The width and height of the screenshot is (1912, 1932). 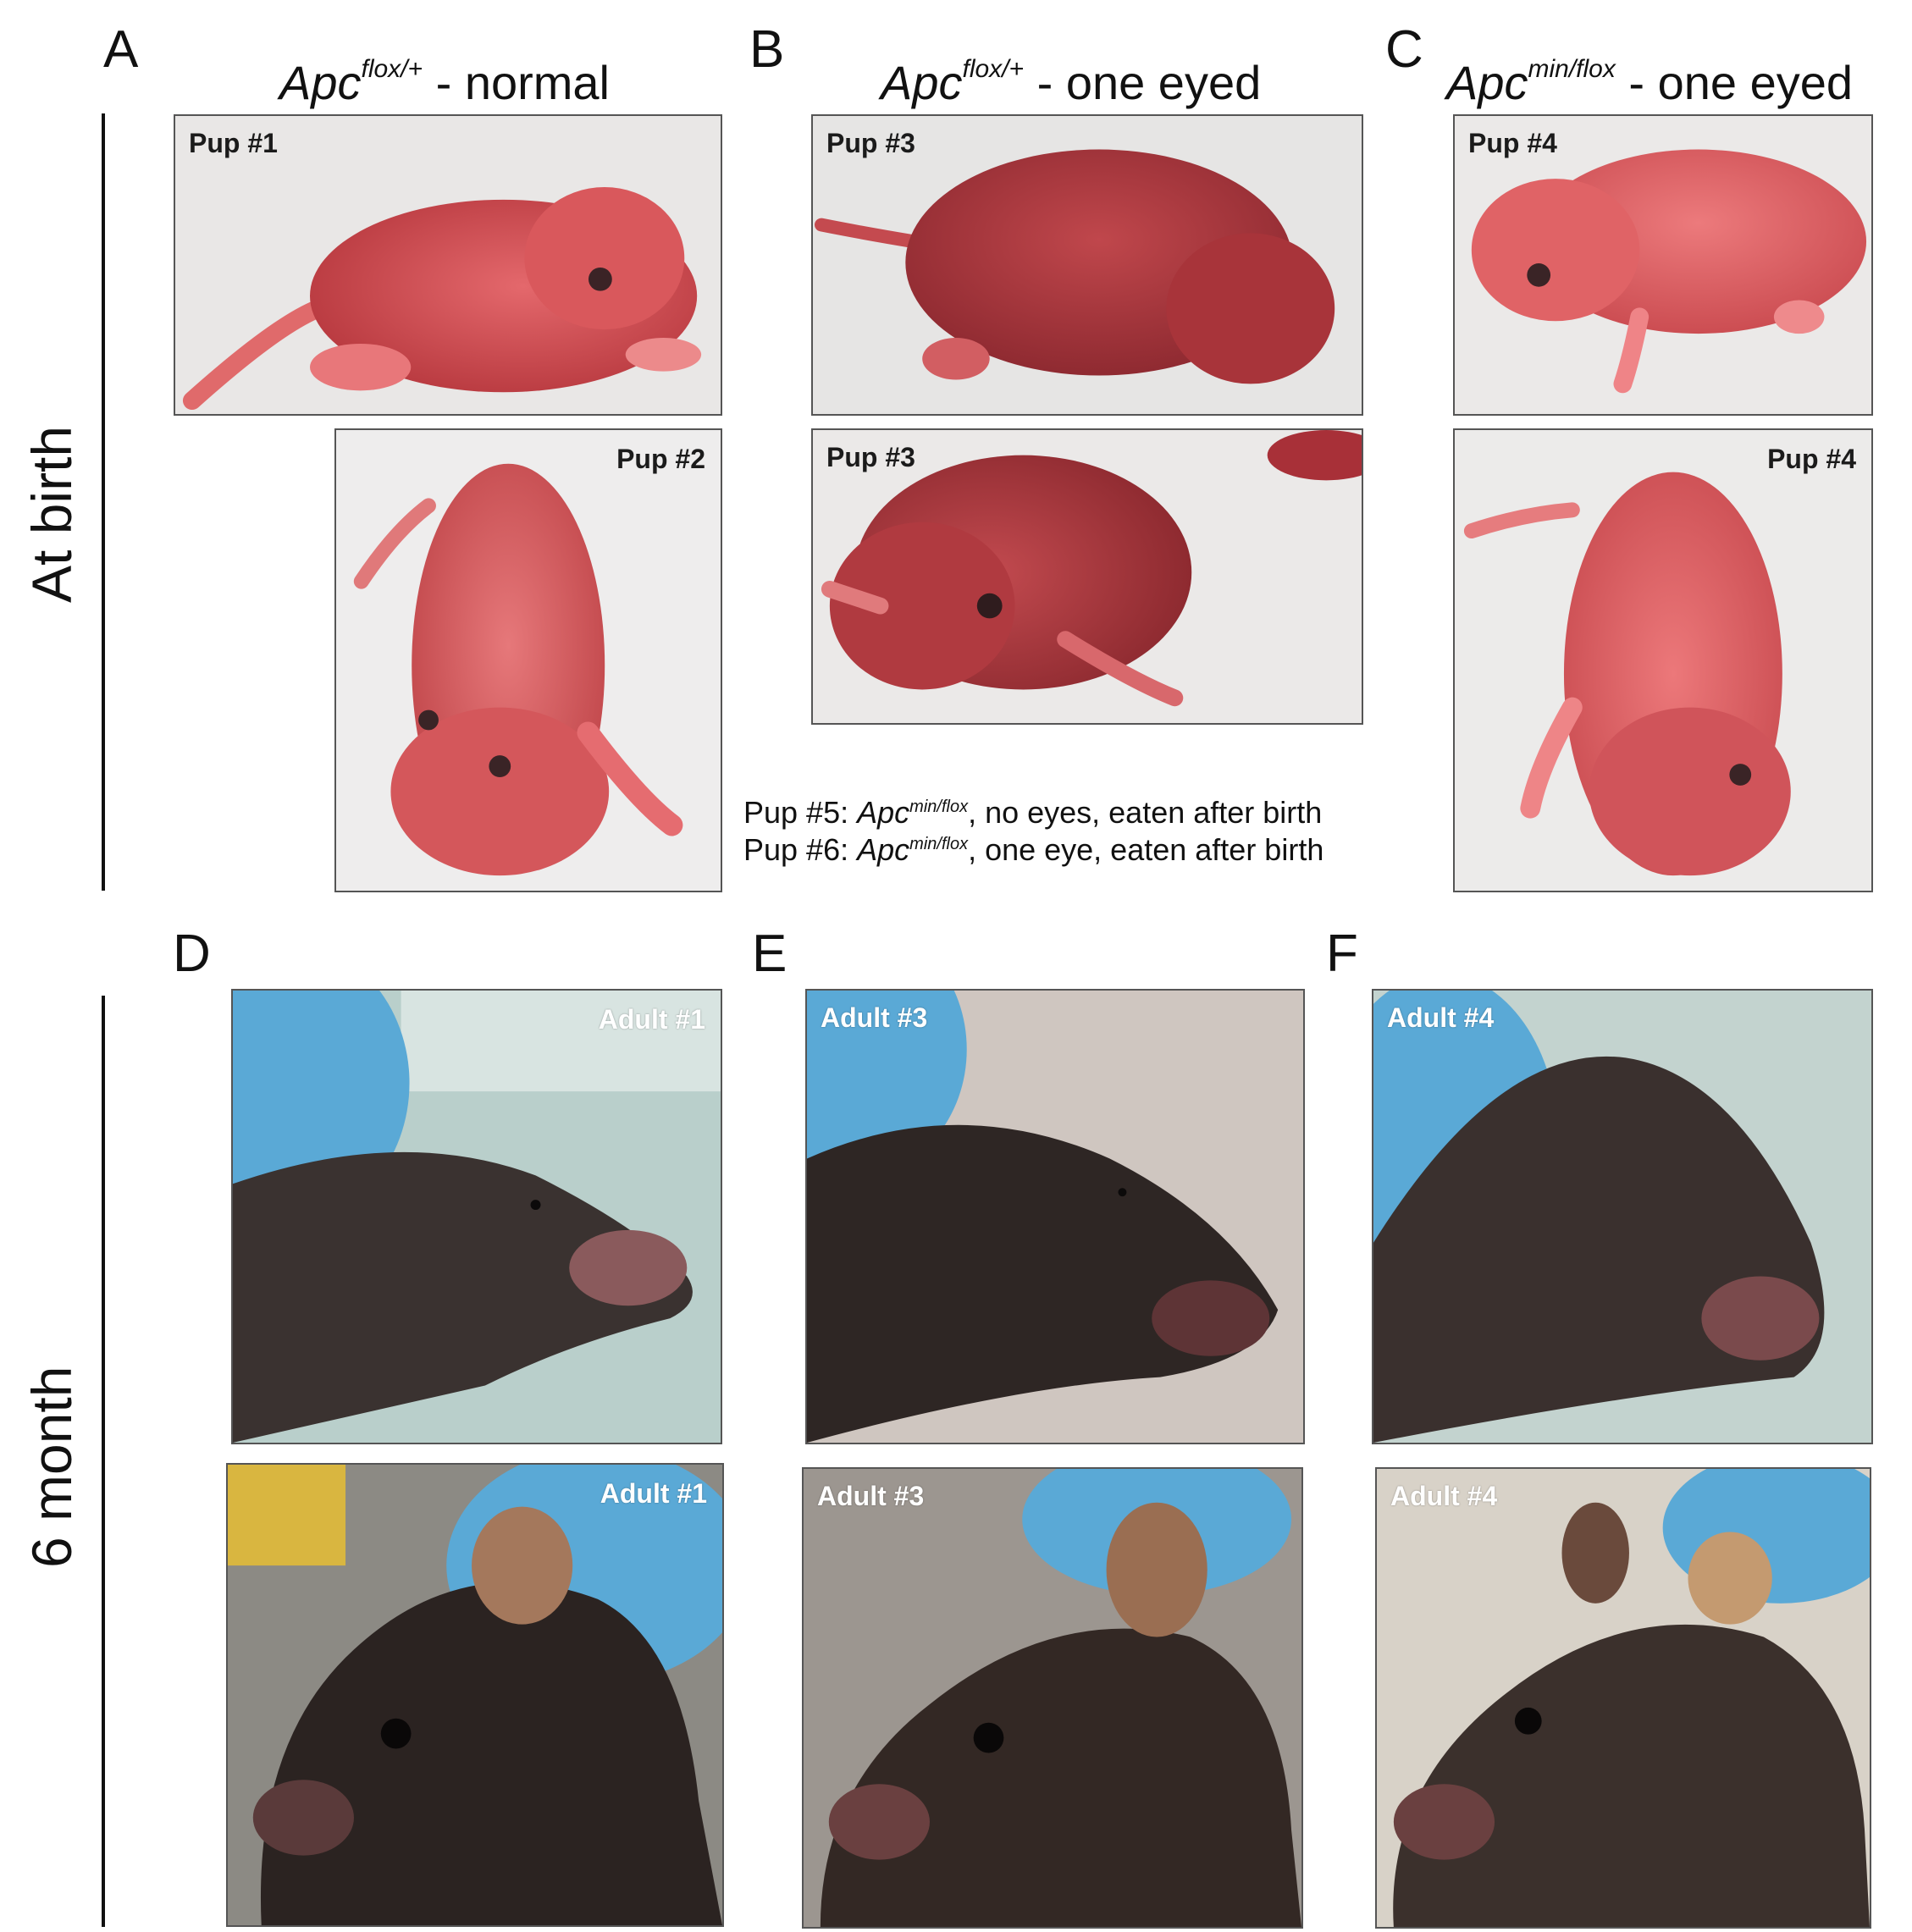 I want to click on row-divider-top, so click(x=103, y=502).